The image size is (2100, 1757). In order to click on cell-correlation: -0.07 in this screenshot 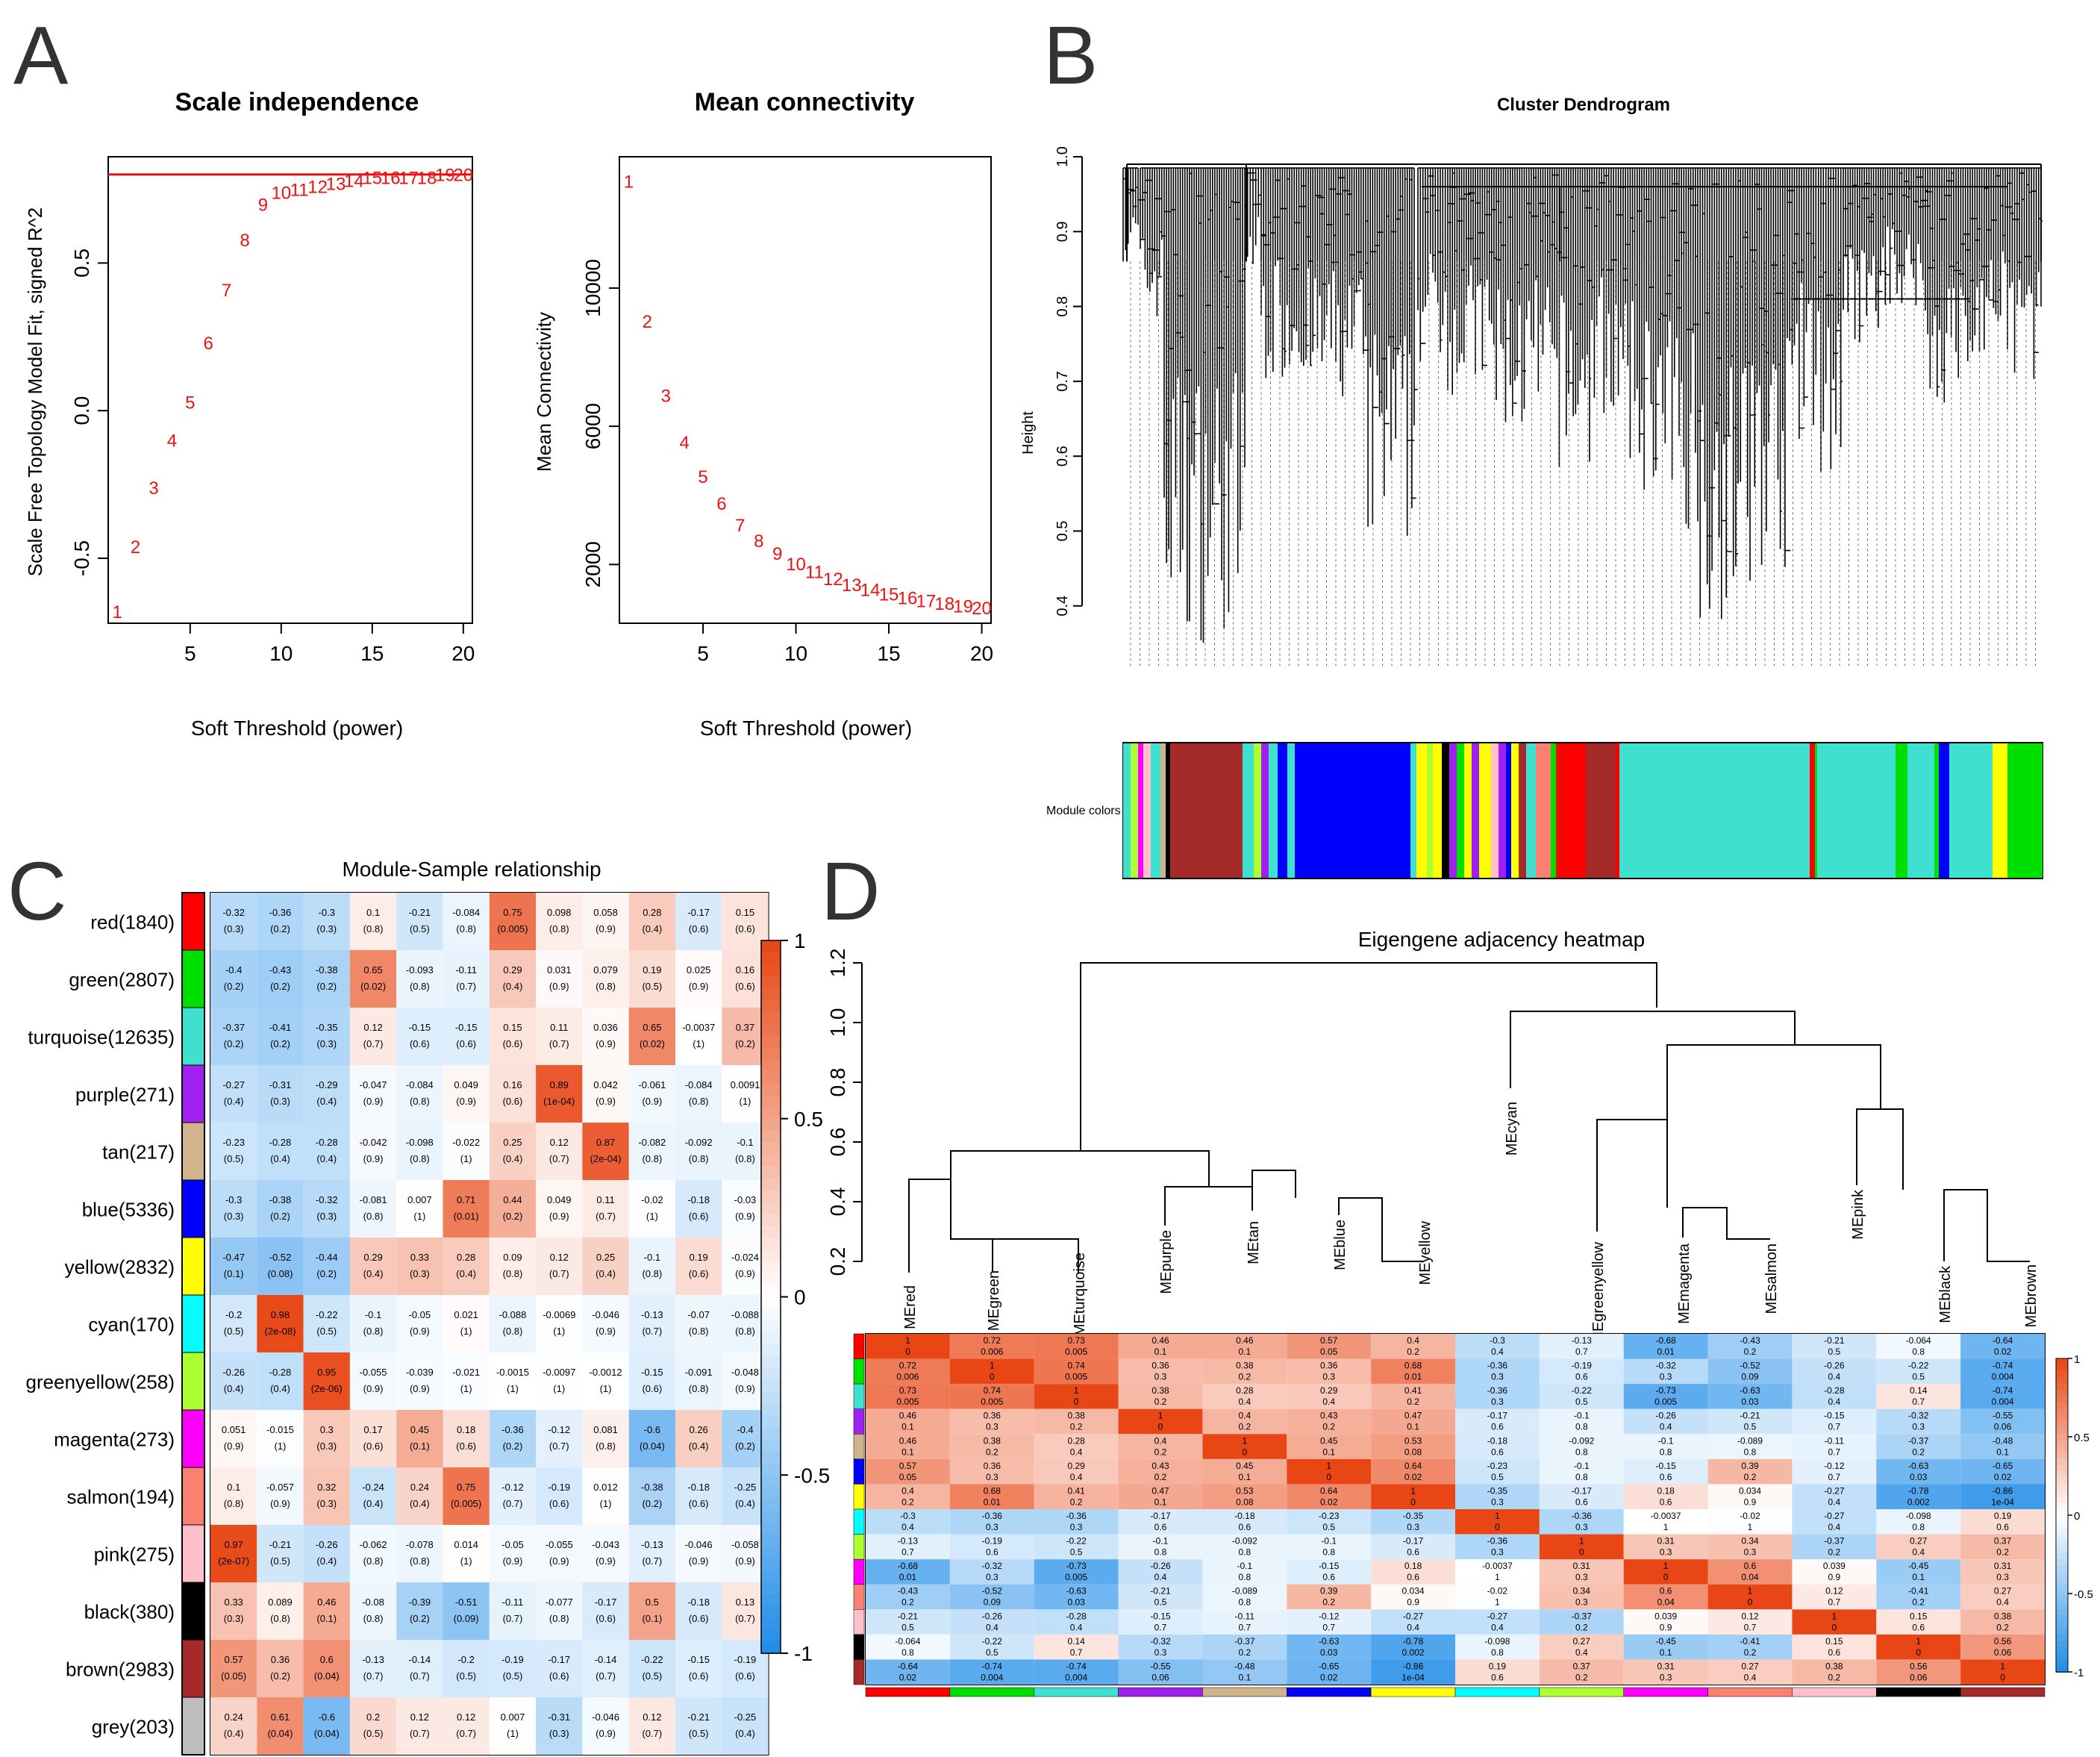, I will do `click(698, 1315)`.